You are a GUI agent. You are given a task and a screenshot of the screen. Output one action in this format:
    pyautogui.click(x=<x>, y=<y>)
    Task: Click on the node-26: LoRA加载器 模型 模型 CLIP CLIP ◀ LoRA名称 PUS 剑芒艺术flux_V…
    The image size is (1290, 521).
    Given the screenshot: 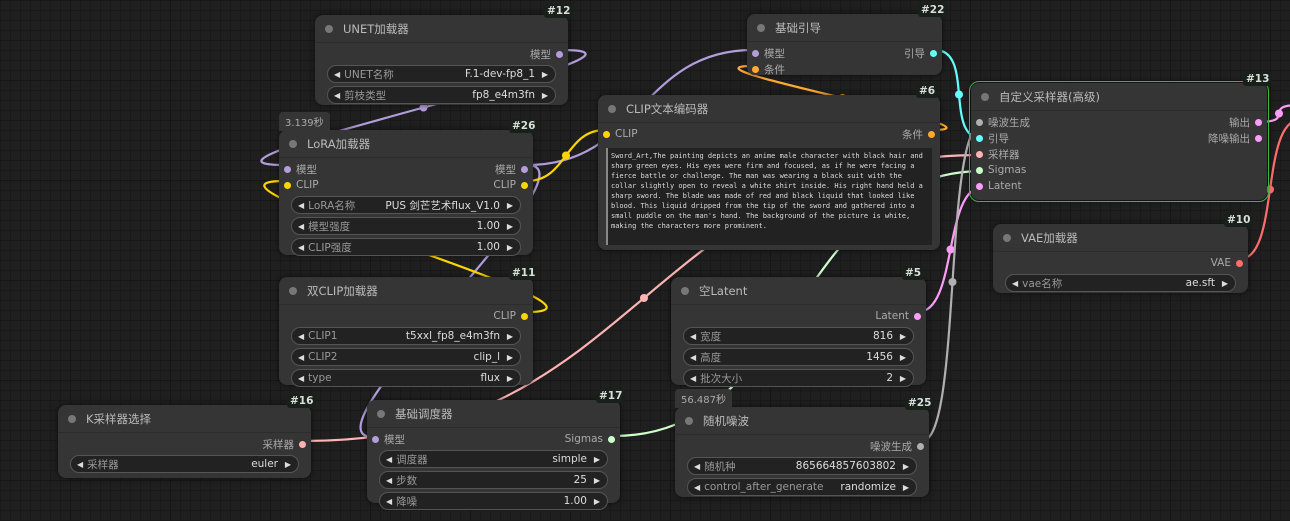 What is the action you would take?
    pyautogui.click(x=406, y=193)
    